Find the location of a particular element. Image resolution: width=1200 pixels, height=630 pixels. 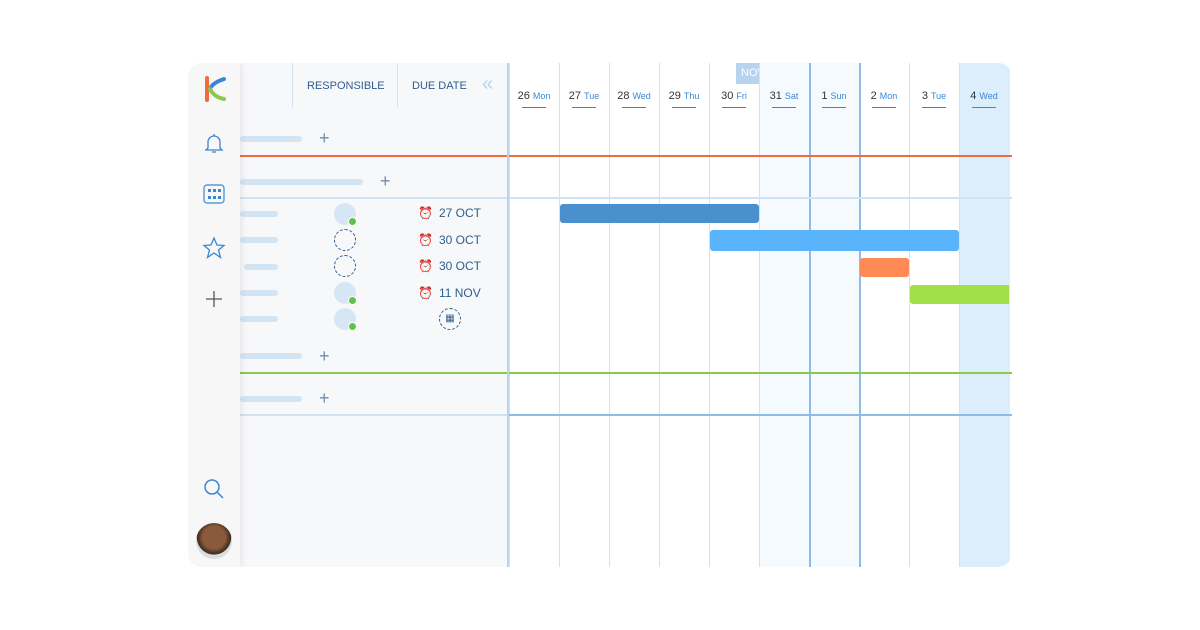

column-header-due-date: DUE DATE is located at coordinates (439, 86).